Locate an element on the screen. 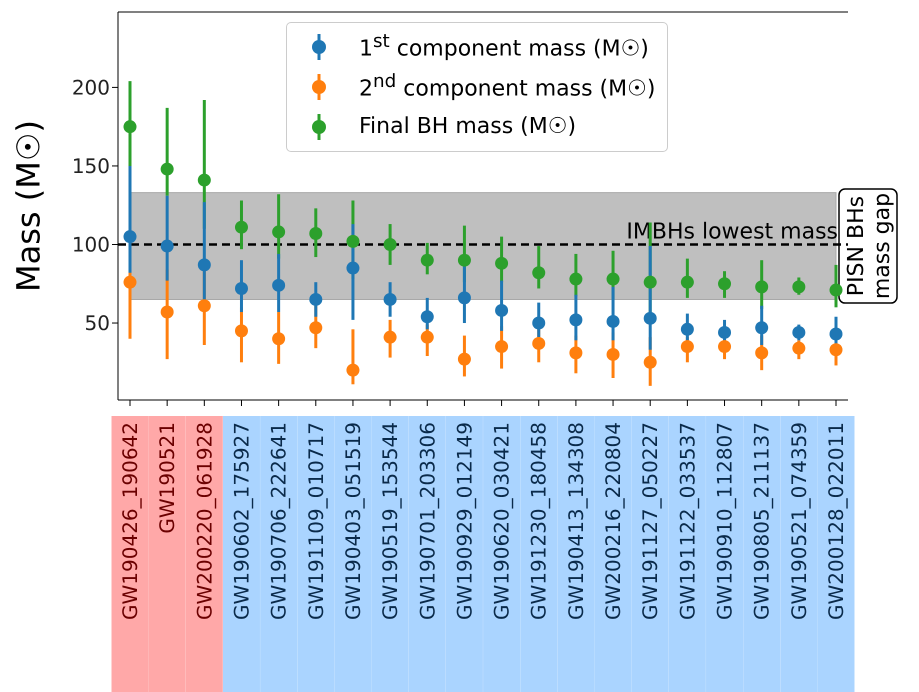 This screenshot has width=919, height=692. x-tick-label: GW190519_153544 is located at coordinates (390, 521).